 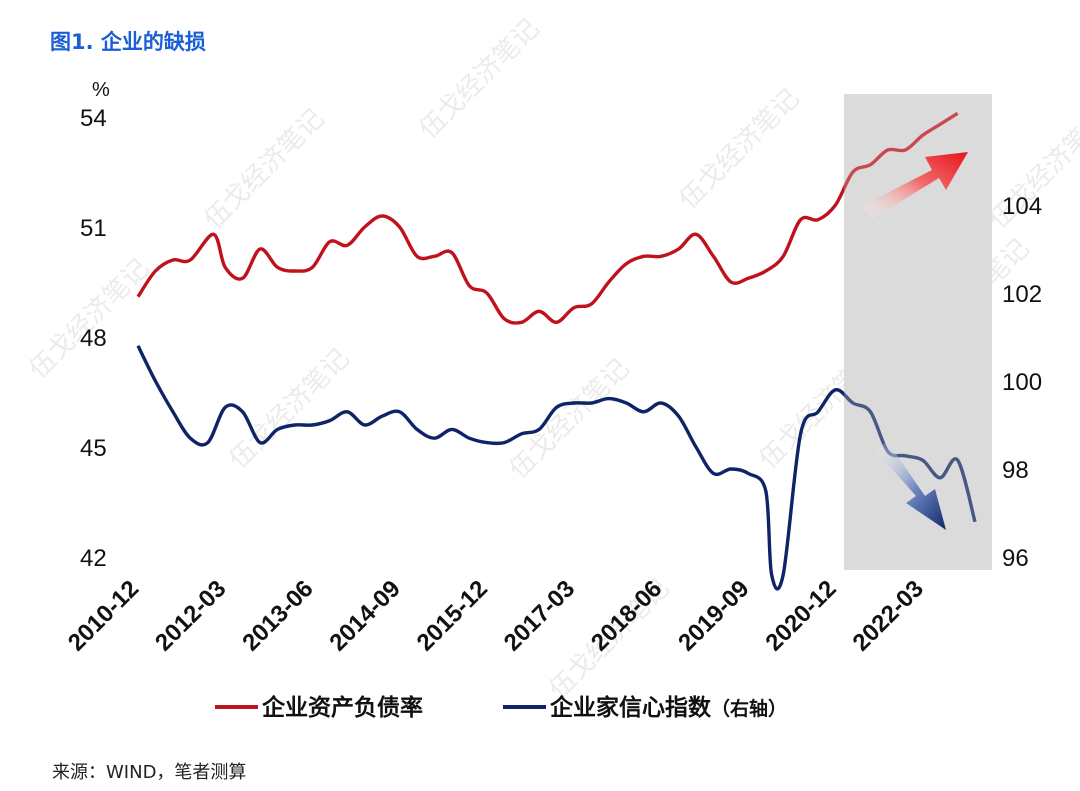 What do you see at coordinates (1015, 558) in the screenshot?
I see `right-axis-tick-label: 96` at bounding box center [1015, 558].